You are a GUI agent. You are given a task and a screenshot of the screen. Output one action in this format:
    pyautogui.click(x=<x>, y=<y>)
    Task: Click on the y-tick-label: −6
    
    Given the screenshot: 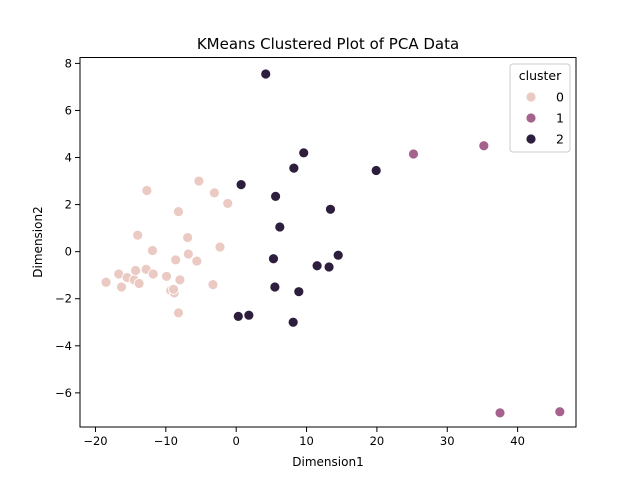 What is the action you would take?
    pyautogui.click(x=63, y=393)
    